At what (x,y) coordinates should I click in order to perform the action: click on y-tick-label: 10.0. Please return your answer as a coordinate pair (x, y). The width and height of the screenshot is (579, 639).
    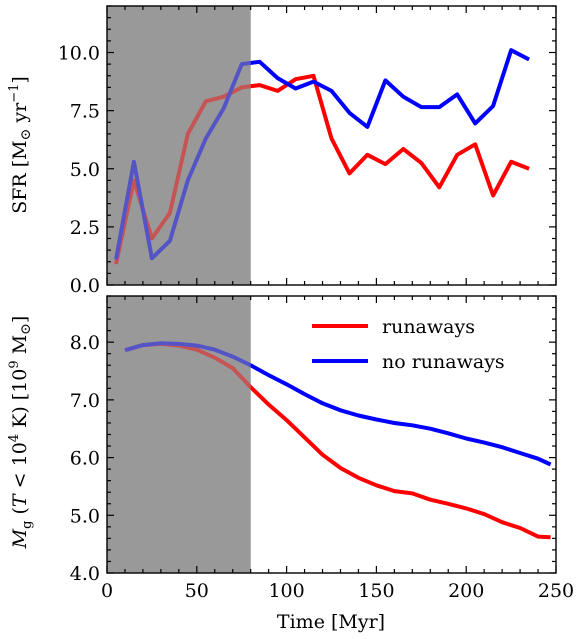
    Looking at the image, I should click on (79, 54).